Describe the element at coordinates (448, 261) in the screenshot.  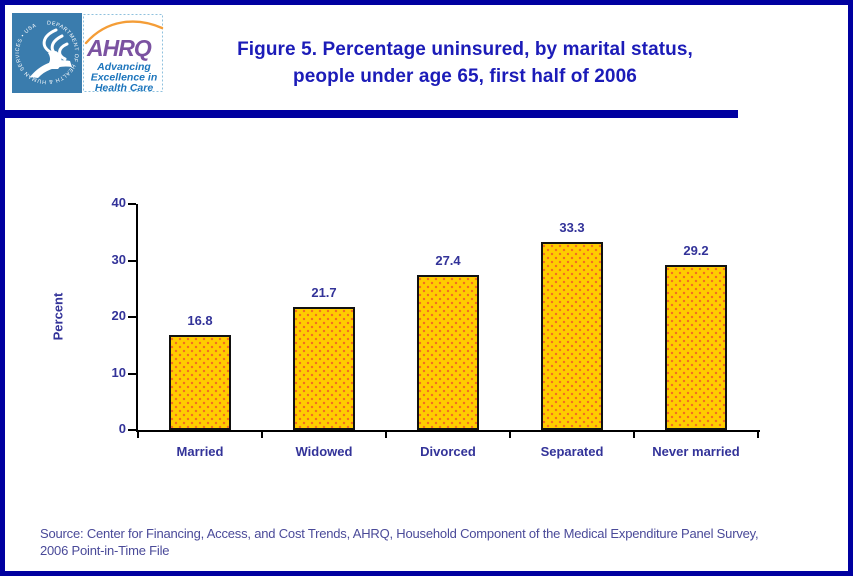
I see `bar-value-label: 27.4` at that location.